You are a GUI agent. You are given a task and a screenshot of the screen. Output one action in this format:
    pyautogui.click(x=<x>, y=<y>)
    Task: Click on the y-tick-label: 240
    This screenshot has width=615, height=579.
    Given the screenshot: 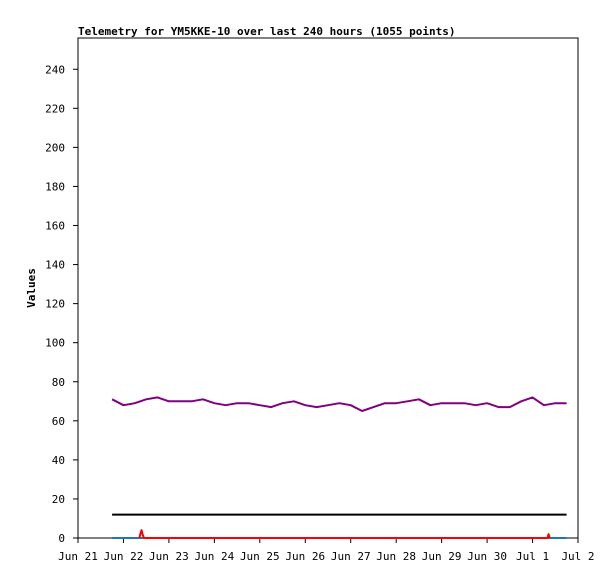 What is the action you would take?
    pyautogui.click(x=55, y=69)
    